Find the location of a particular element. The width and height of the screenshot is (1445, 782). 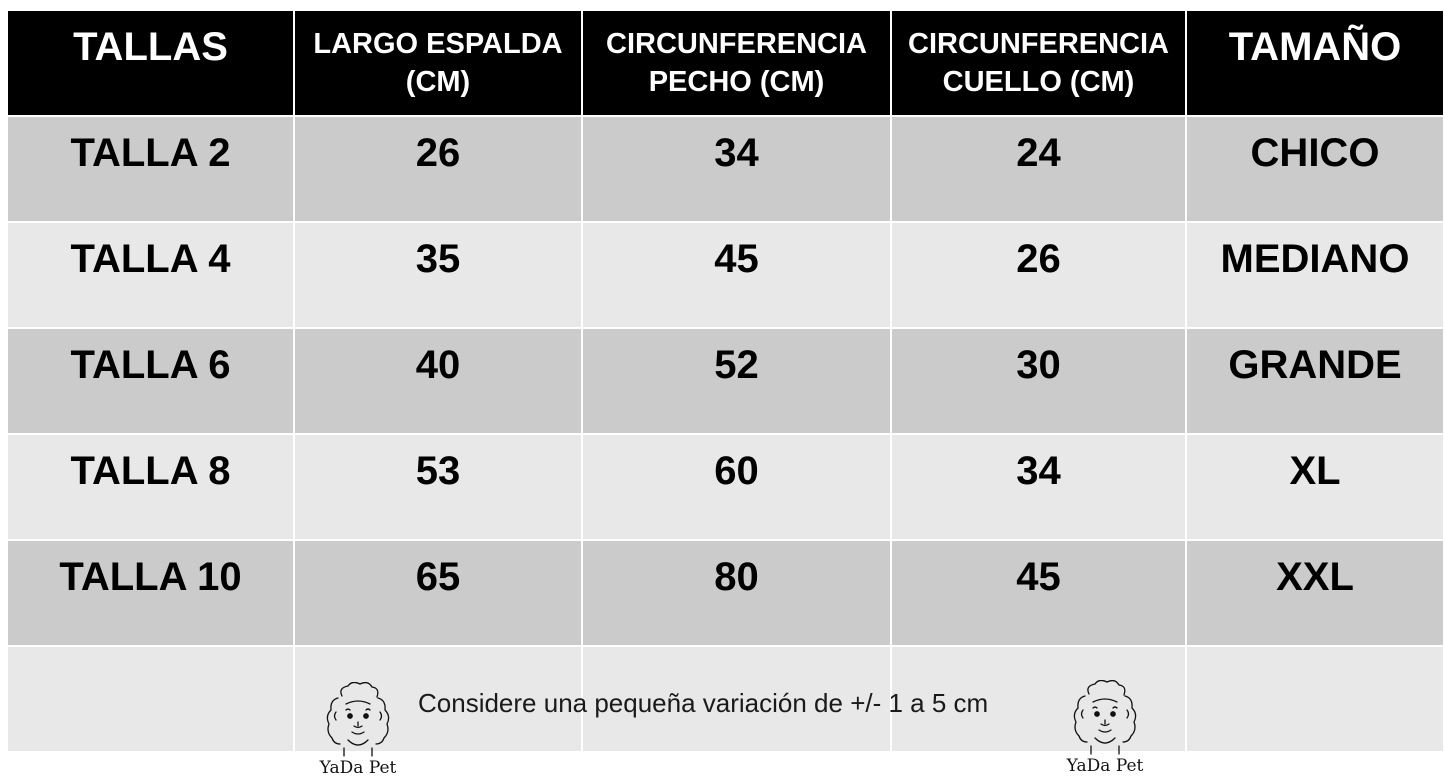

cell-tamano: XXL is located at coordinates (1315, 593).